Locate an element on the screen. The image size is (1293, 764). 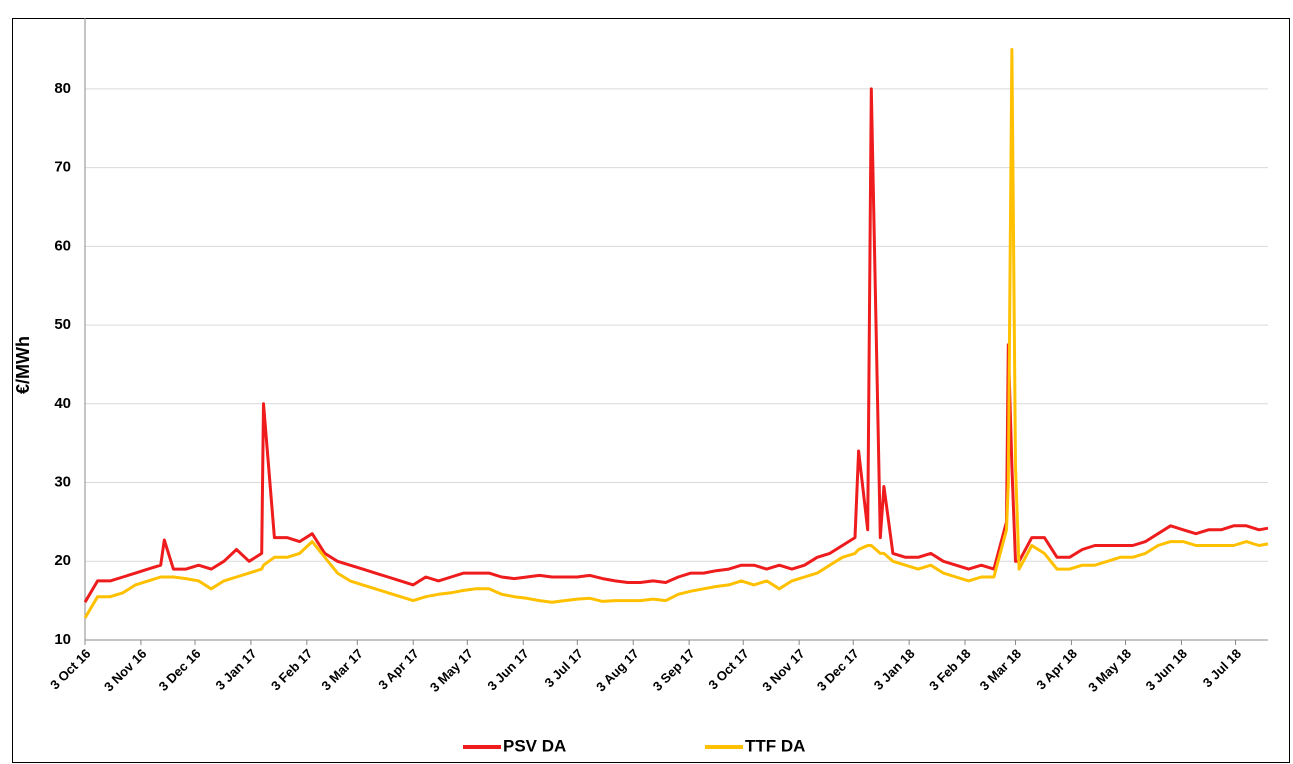
y-tick-label: 20 is located at coordinates (62, 560).